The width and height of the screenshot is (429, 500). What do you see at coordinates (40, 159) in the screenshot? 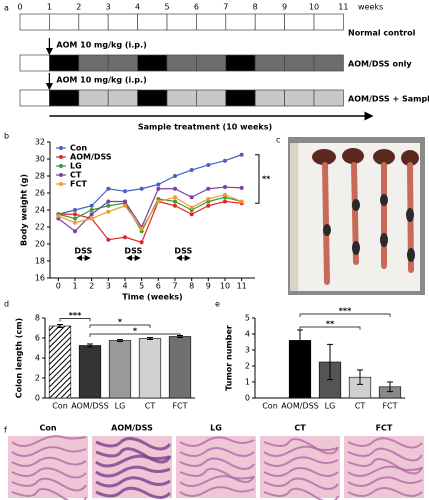
I see `y-tick-label: 30` at bounding box center [40, 159].